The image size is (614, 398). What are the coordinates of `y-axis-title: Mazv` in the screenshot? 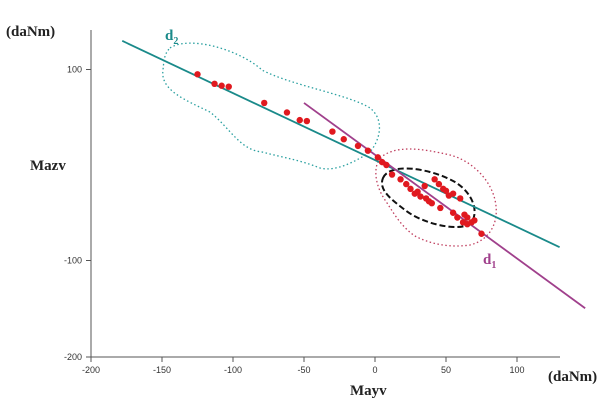 It's located at (48, 166).